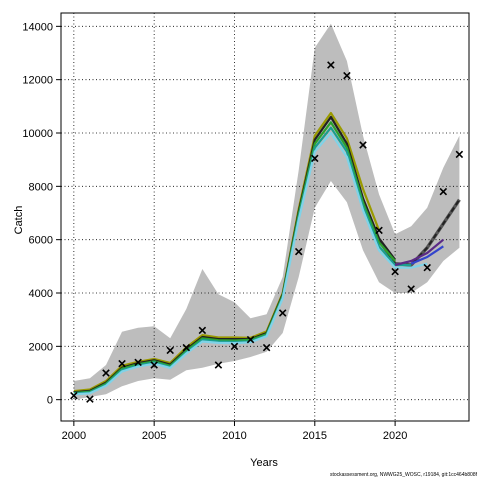  What do you see at coordinates (90, 399) in the screenshot?
I see `observation-marker-2001` at bounding box center [90, 399].